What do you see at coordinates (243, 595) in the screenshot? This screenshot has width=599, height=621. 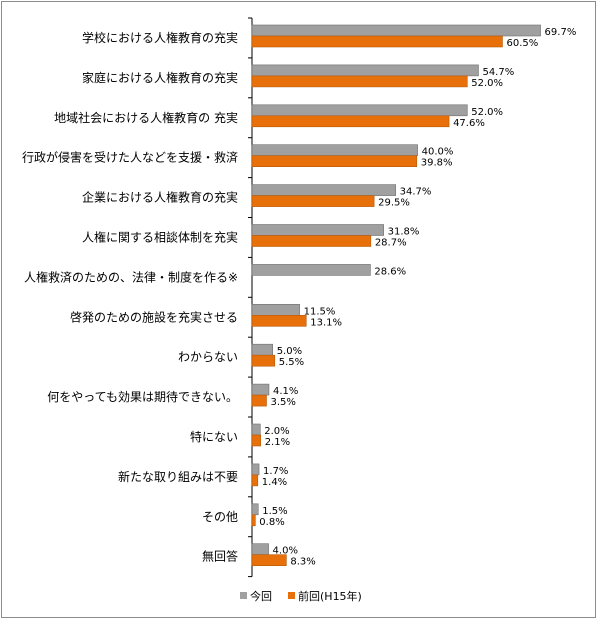 I see `legend-swatch-current` at bounding box center [243, 595].